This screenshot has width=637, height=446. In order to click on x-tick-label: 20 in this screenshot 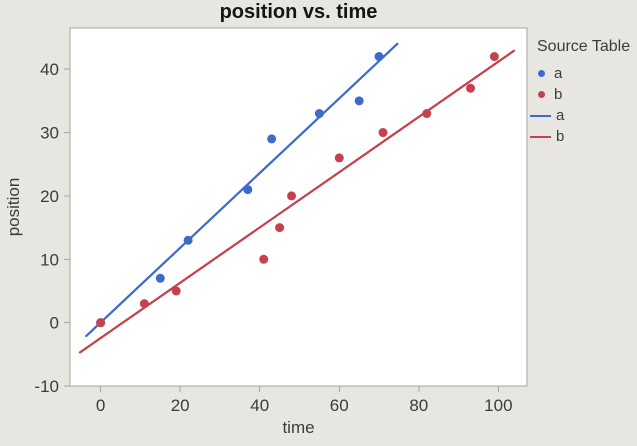, I will do `click(180, 405)`.